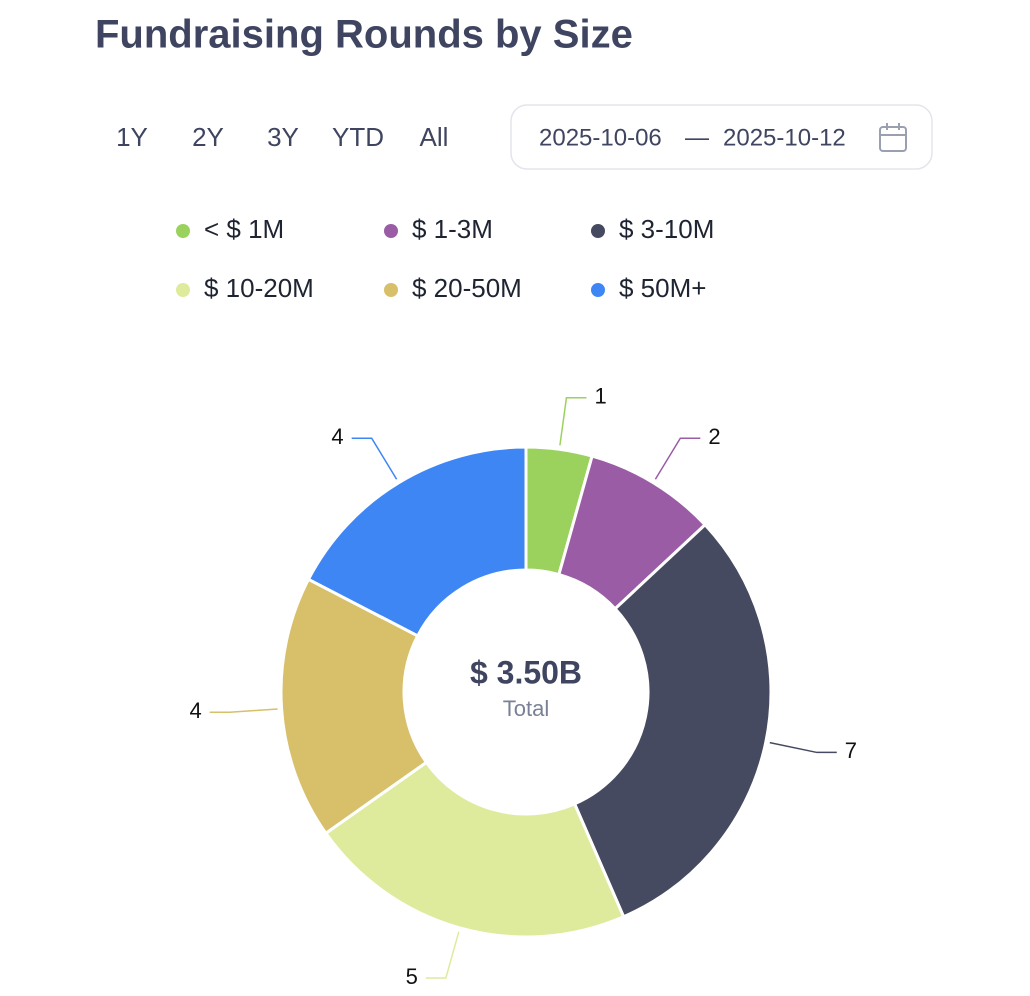  What do you see at coordinates (434, 137) in the screenshot?
I see `range-button: All` at bounding box center [434, 137].